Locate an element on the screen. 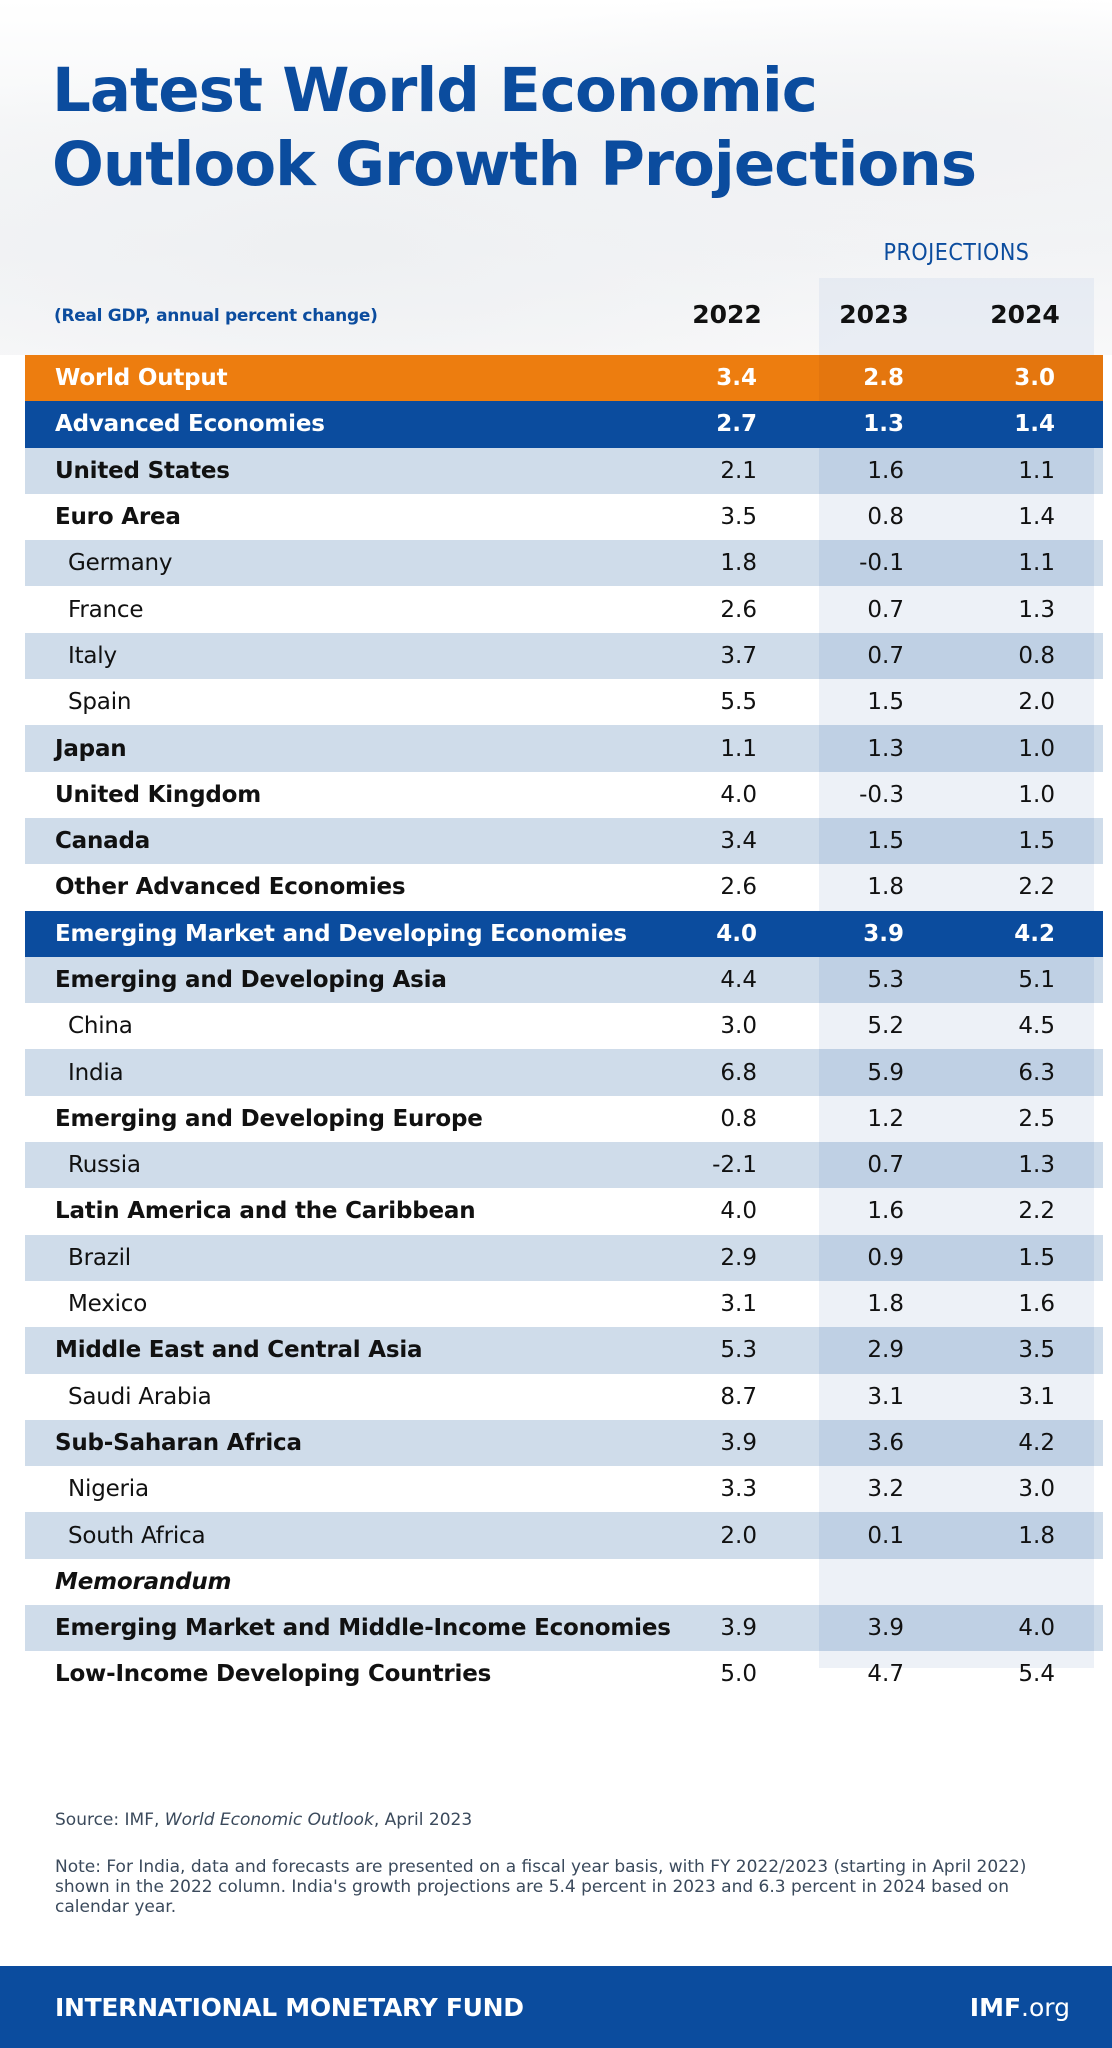  row-label: Emerging and Developing Europe is located at coordinates (269, 1118).